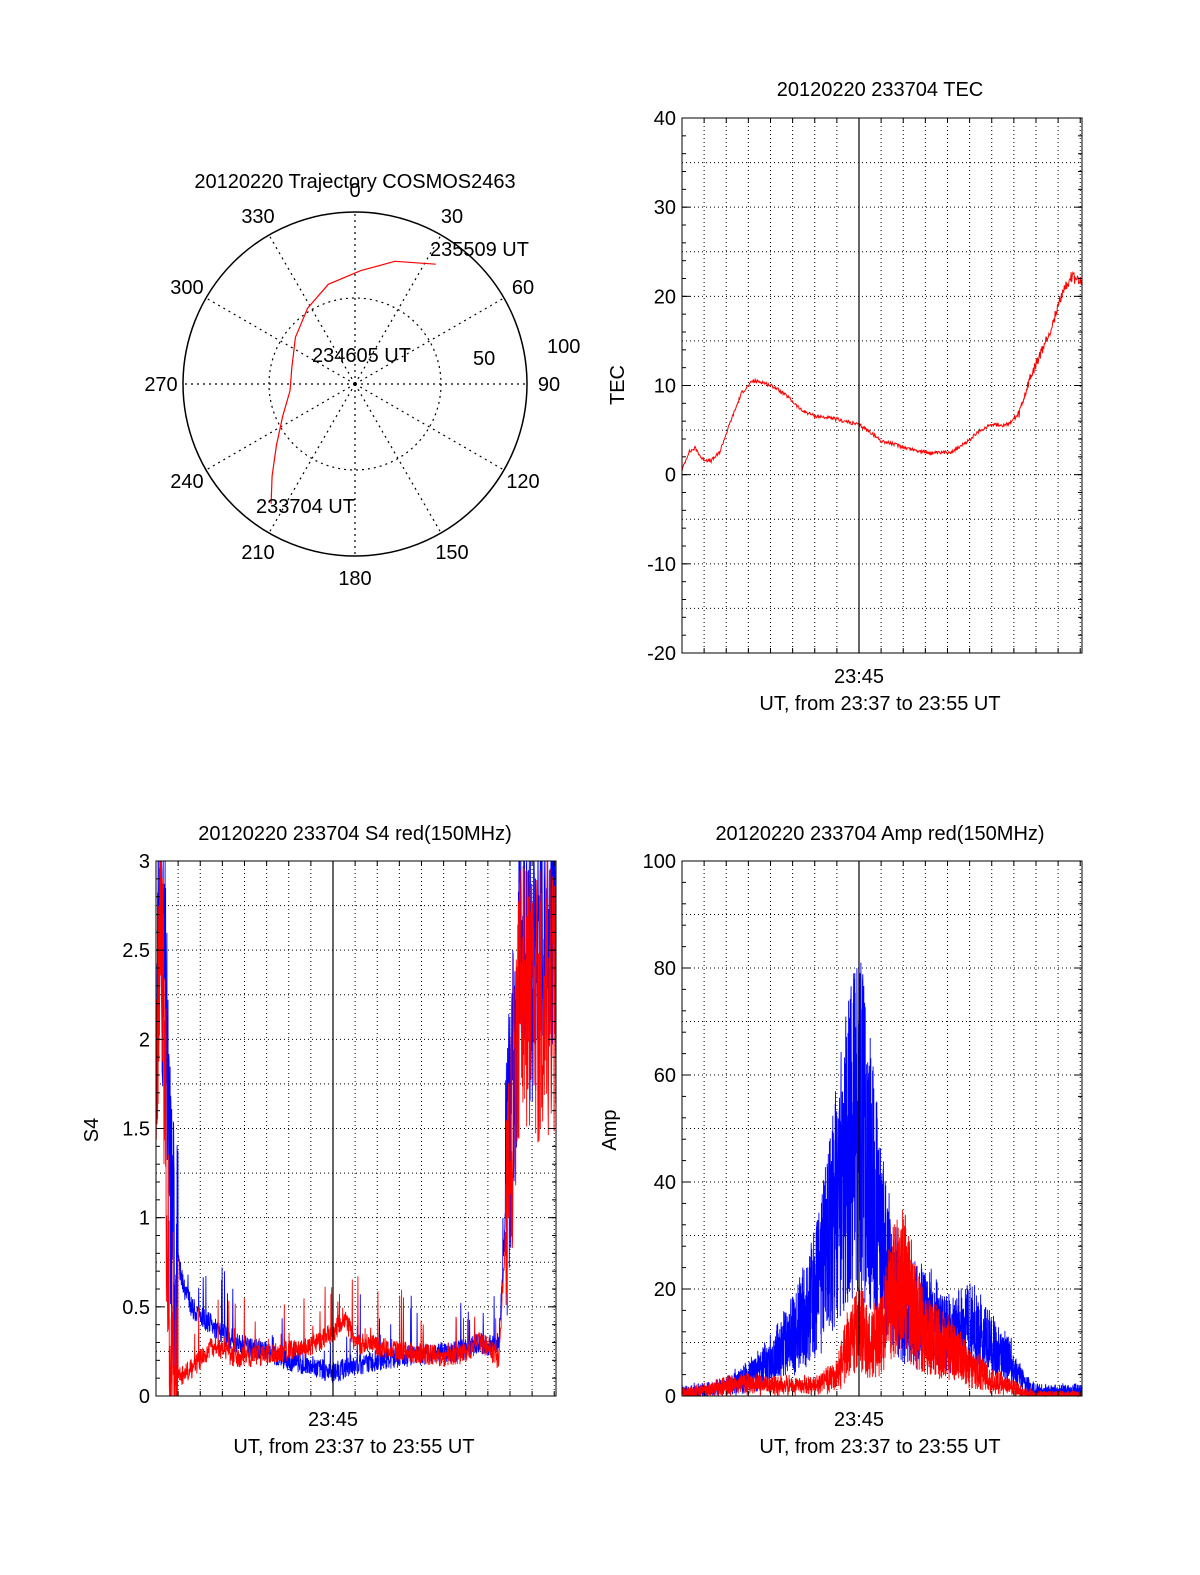  Describe the element at coordinates (160, 385) in the screenshot. I see `polar-angle-label: 270` at that location.